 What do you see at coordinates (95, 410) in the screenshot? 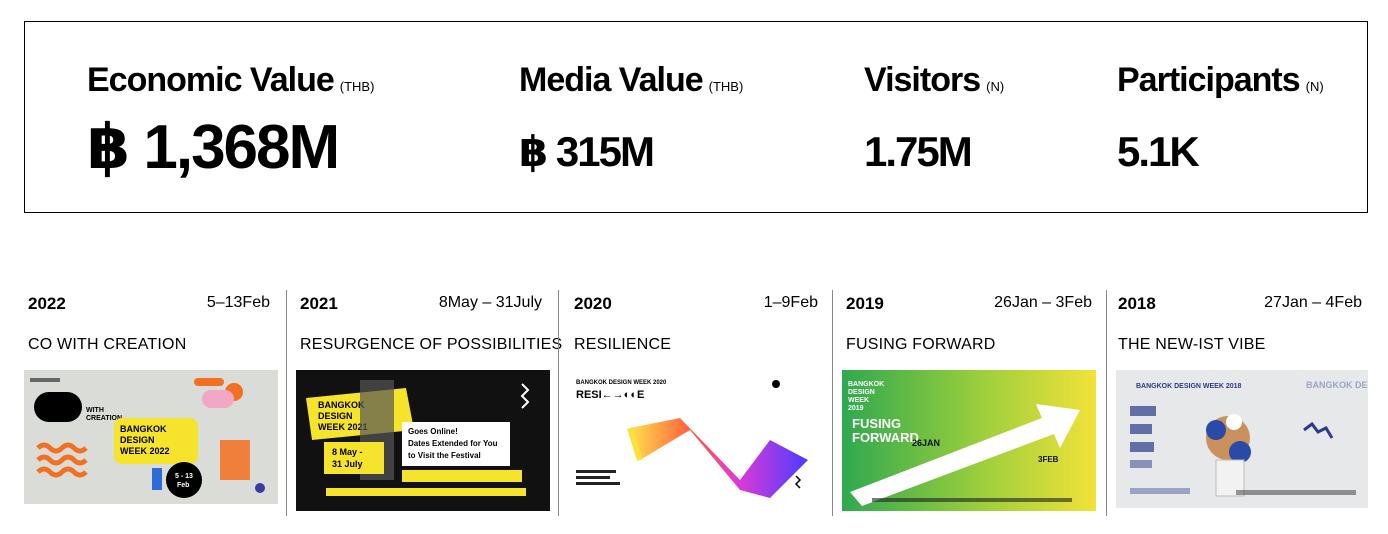
I see `poster-2022-word-with: WITH` at bounding box center [95, 410].